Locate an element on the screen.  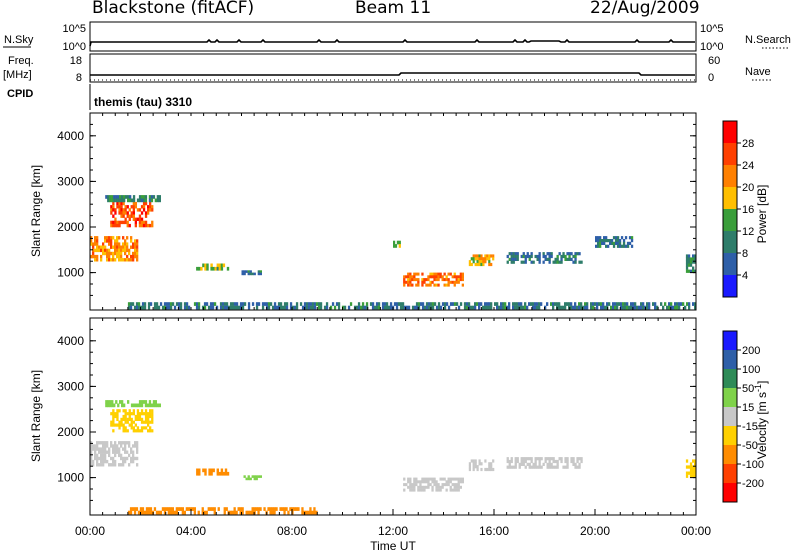
plot-title: Blackstone (fitACF) is located at coordinates (173, 9).